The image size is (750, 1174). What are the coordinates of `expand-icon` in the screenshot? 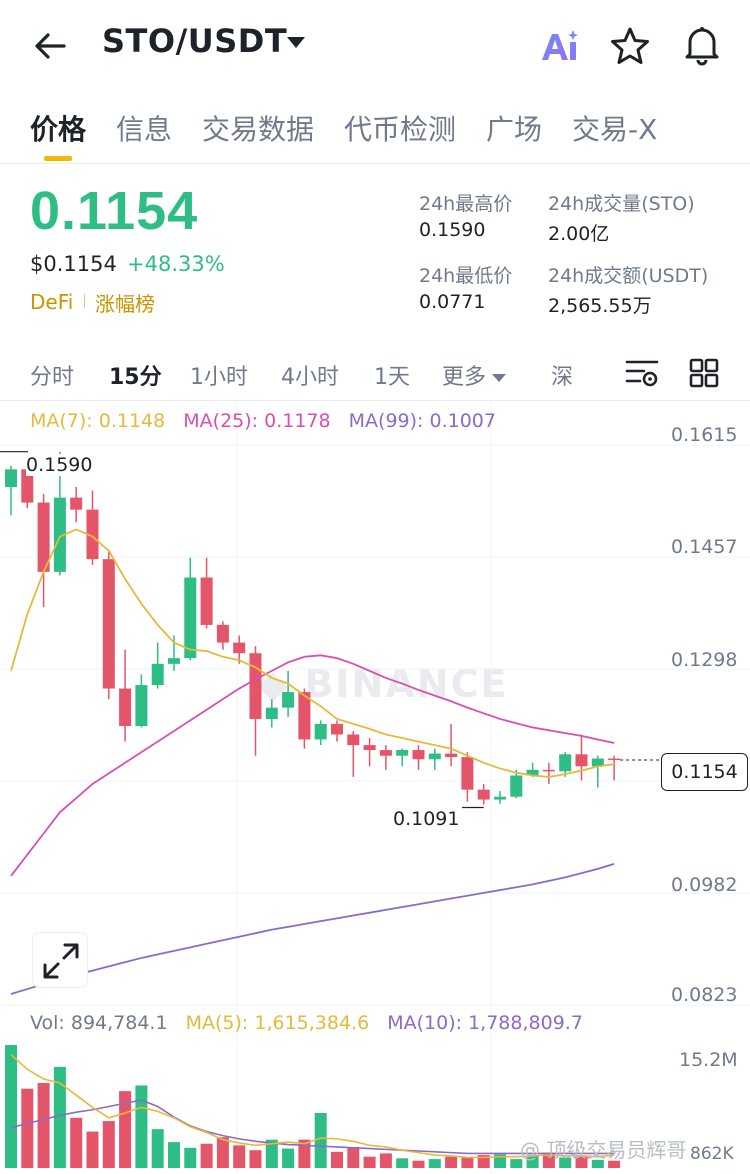 It's located at (61, 961).